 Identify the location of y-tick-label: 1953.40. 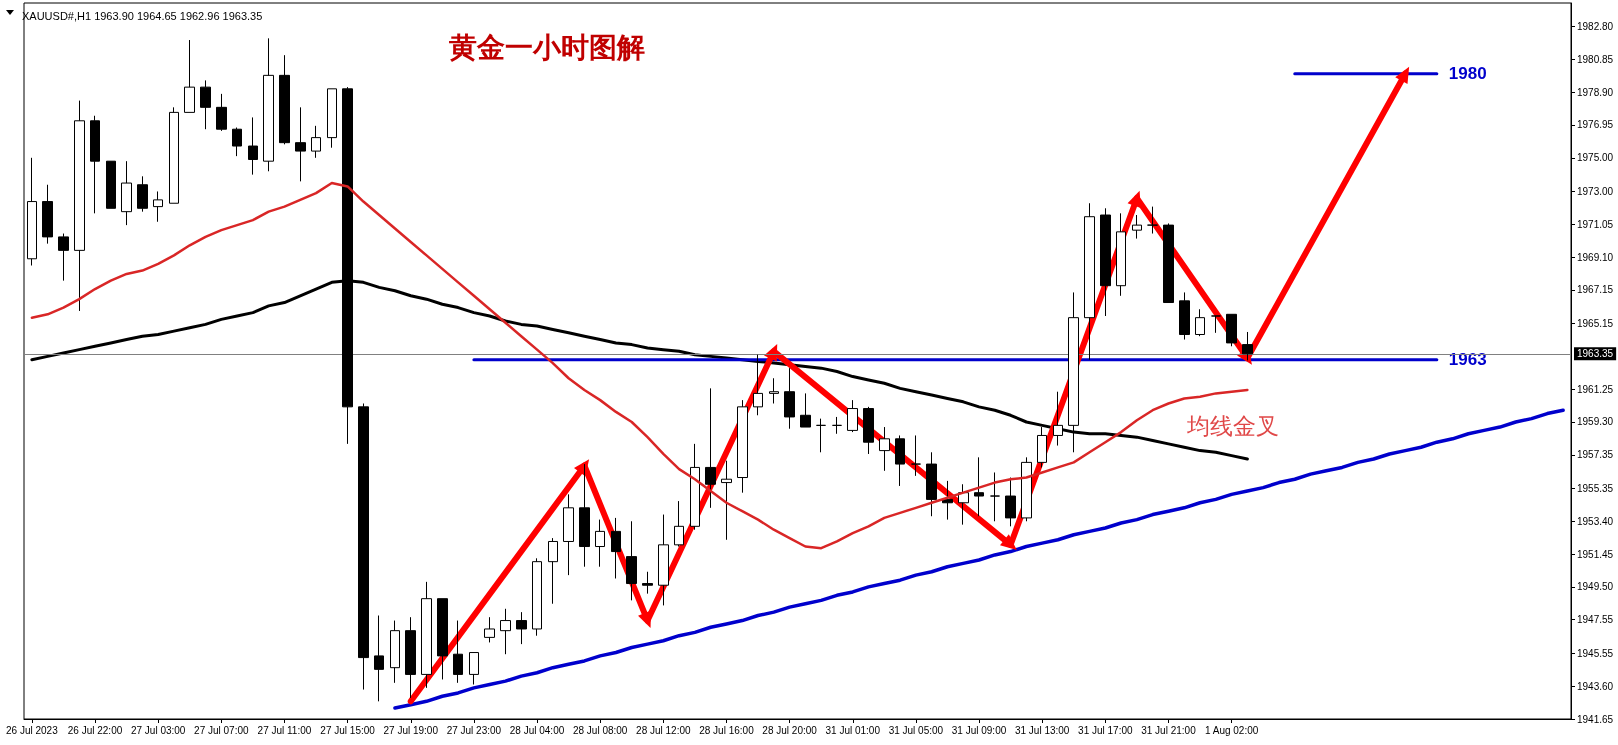
(1595, 521).